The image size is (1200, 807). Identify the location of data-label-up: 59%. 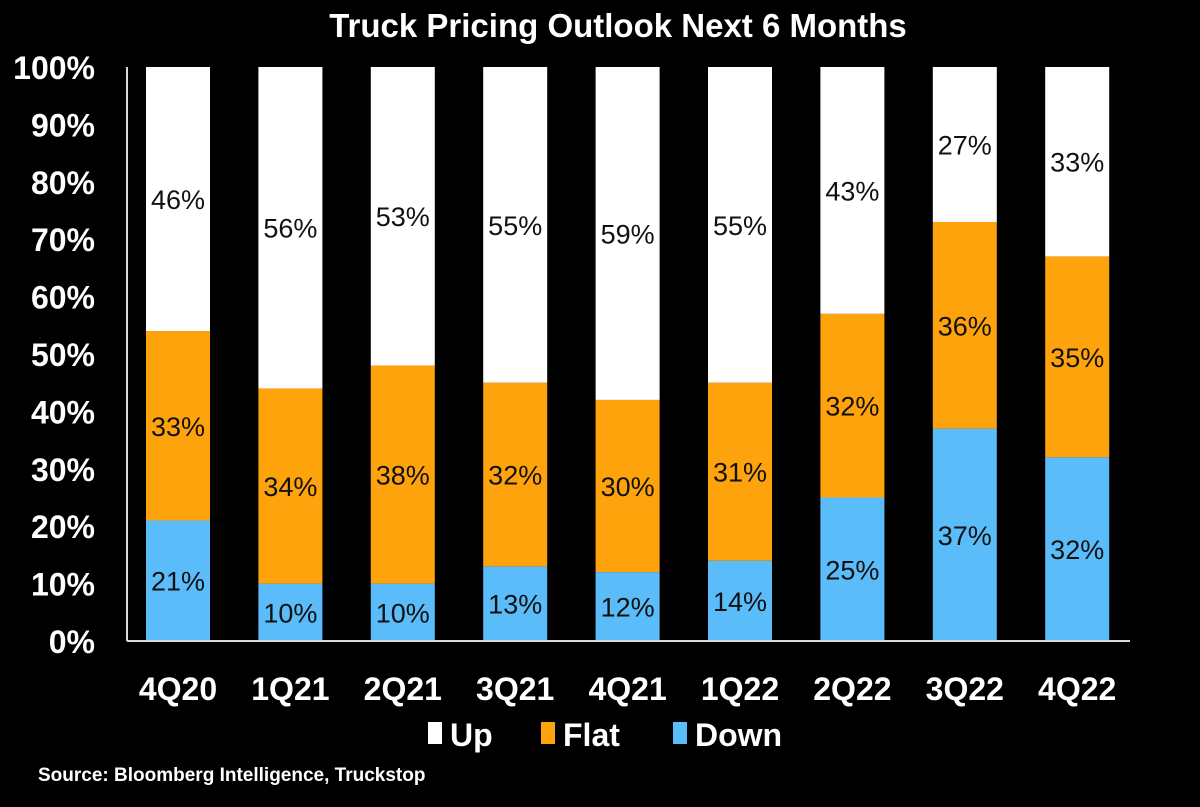
(628, 234).